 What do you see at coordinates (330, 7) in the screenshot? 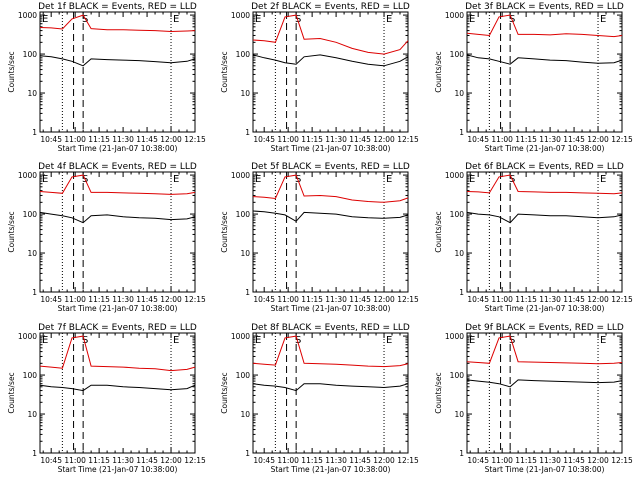
I see `chart-title: Det 2f BLACK = Events, RED = LLD` at bounding box center [330, 7].